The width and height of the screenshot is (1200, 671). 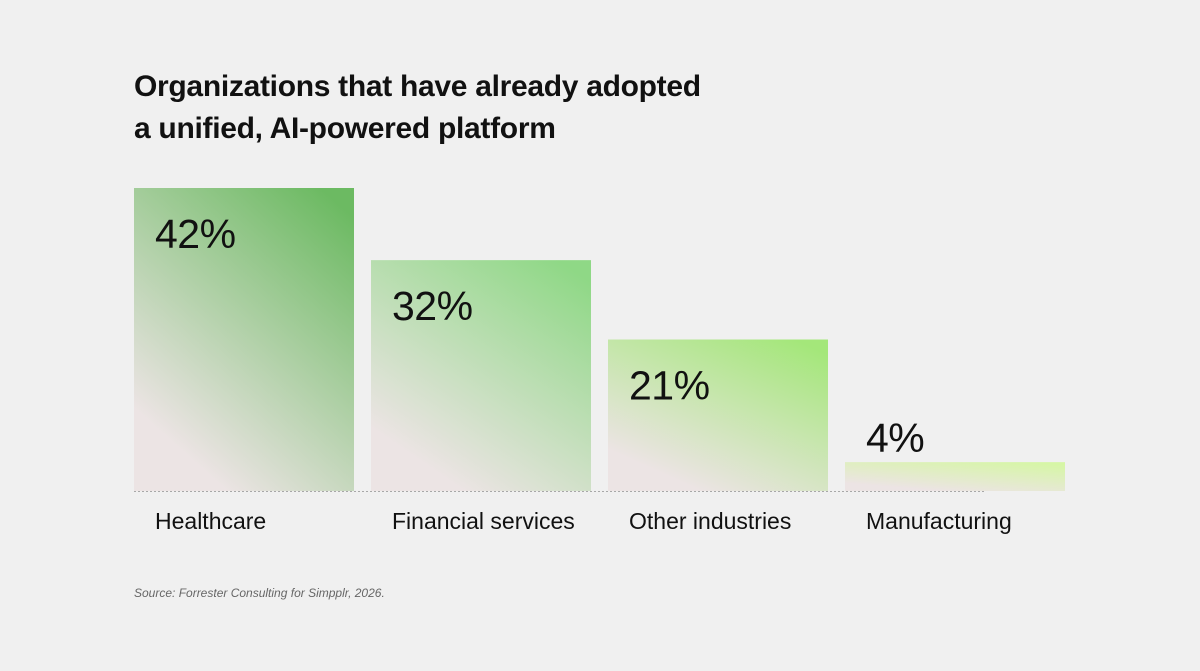 What do you see at coordinates (710, 521) in the screenshot?
I see `category-label-other-industries: Other industries` at bounding box center [710, 521].